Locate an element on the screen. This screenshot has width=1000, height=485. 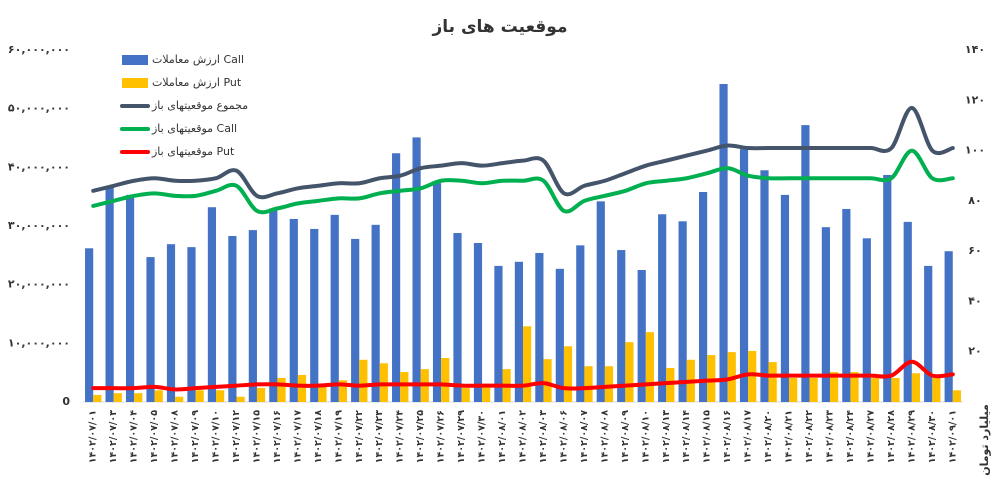
x-tick-label: ۱۴۰۲/۰۸/۲۷ is located at coordinates (870, 437).